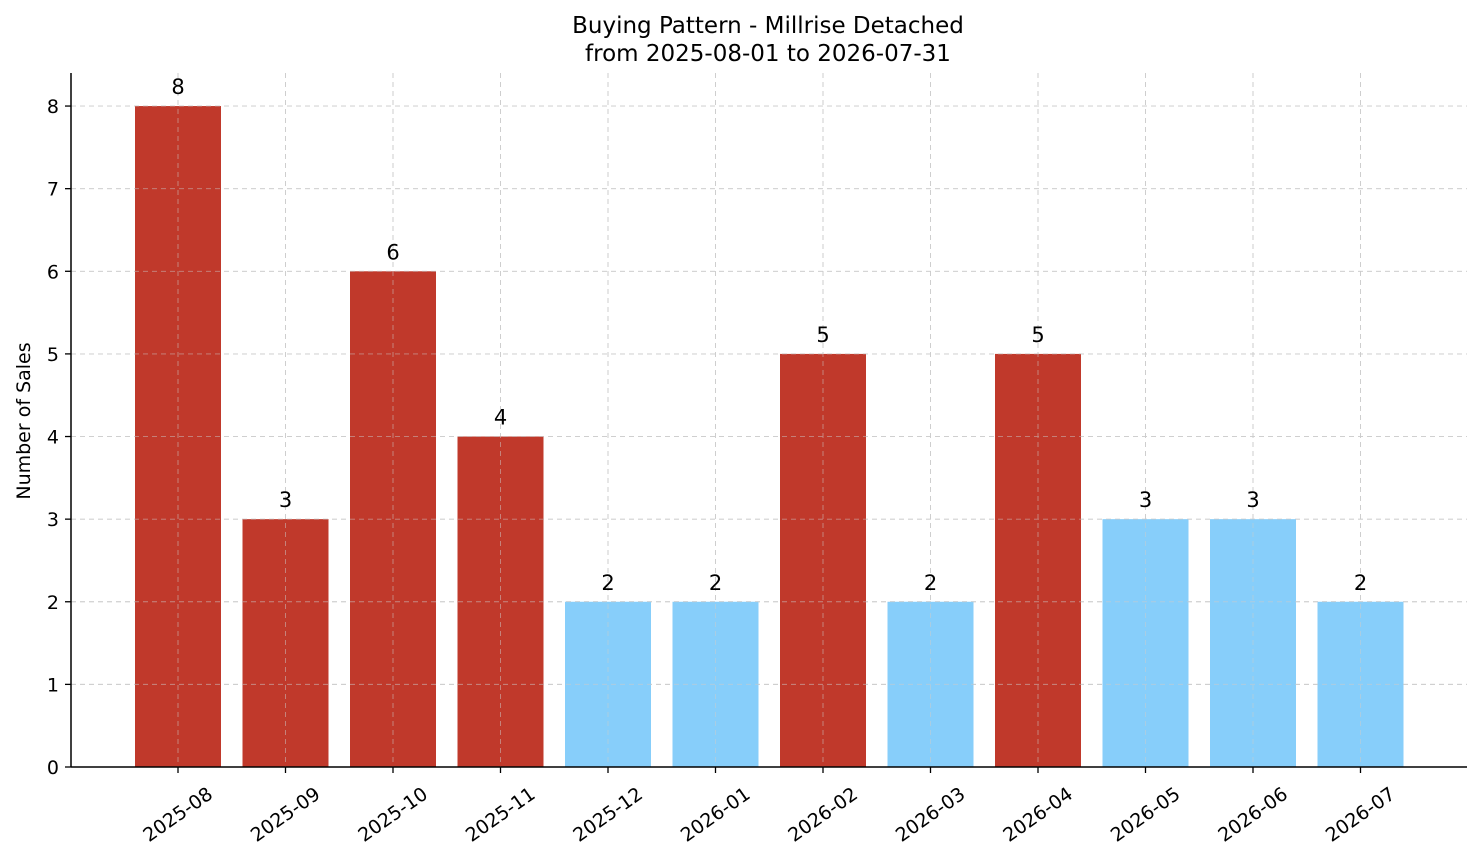 The height and width of the screenshot is (863, 1481). I want to click on data-label-2025-10: 6, so click(392, 252).